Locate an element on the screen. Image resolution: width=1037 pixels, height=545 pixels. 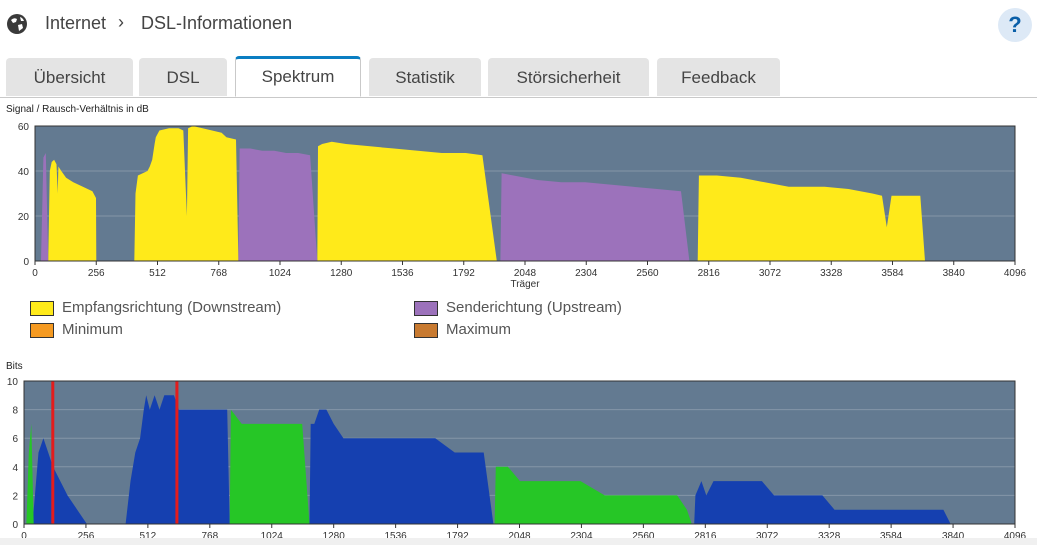
breadcrumb-internet: Internet is located at coordinates (76, 23).